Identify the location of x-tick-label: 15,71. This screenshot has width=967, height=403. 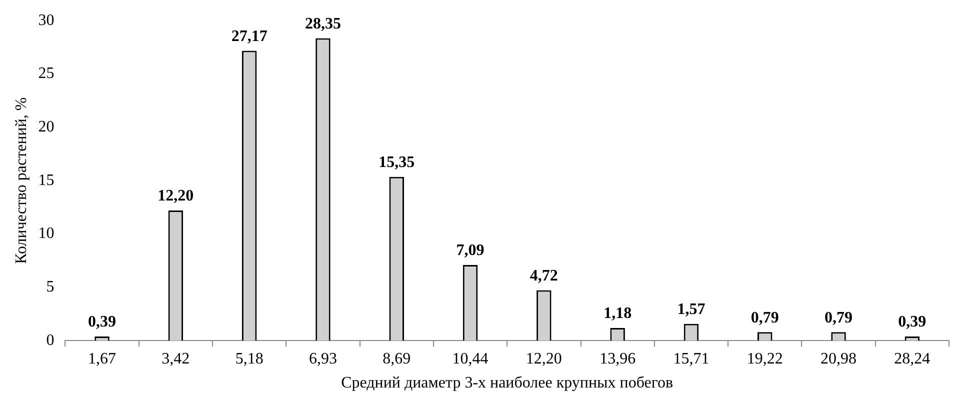
(691, 359).